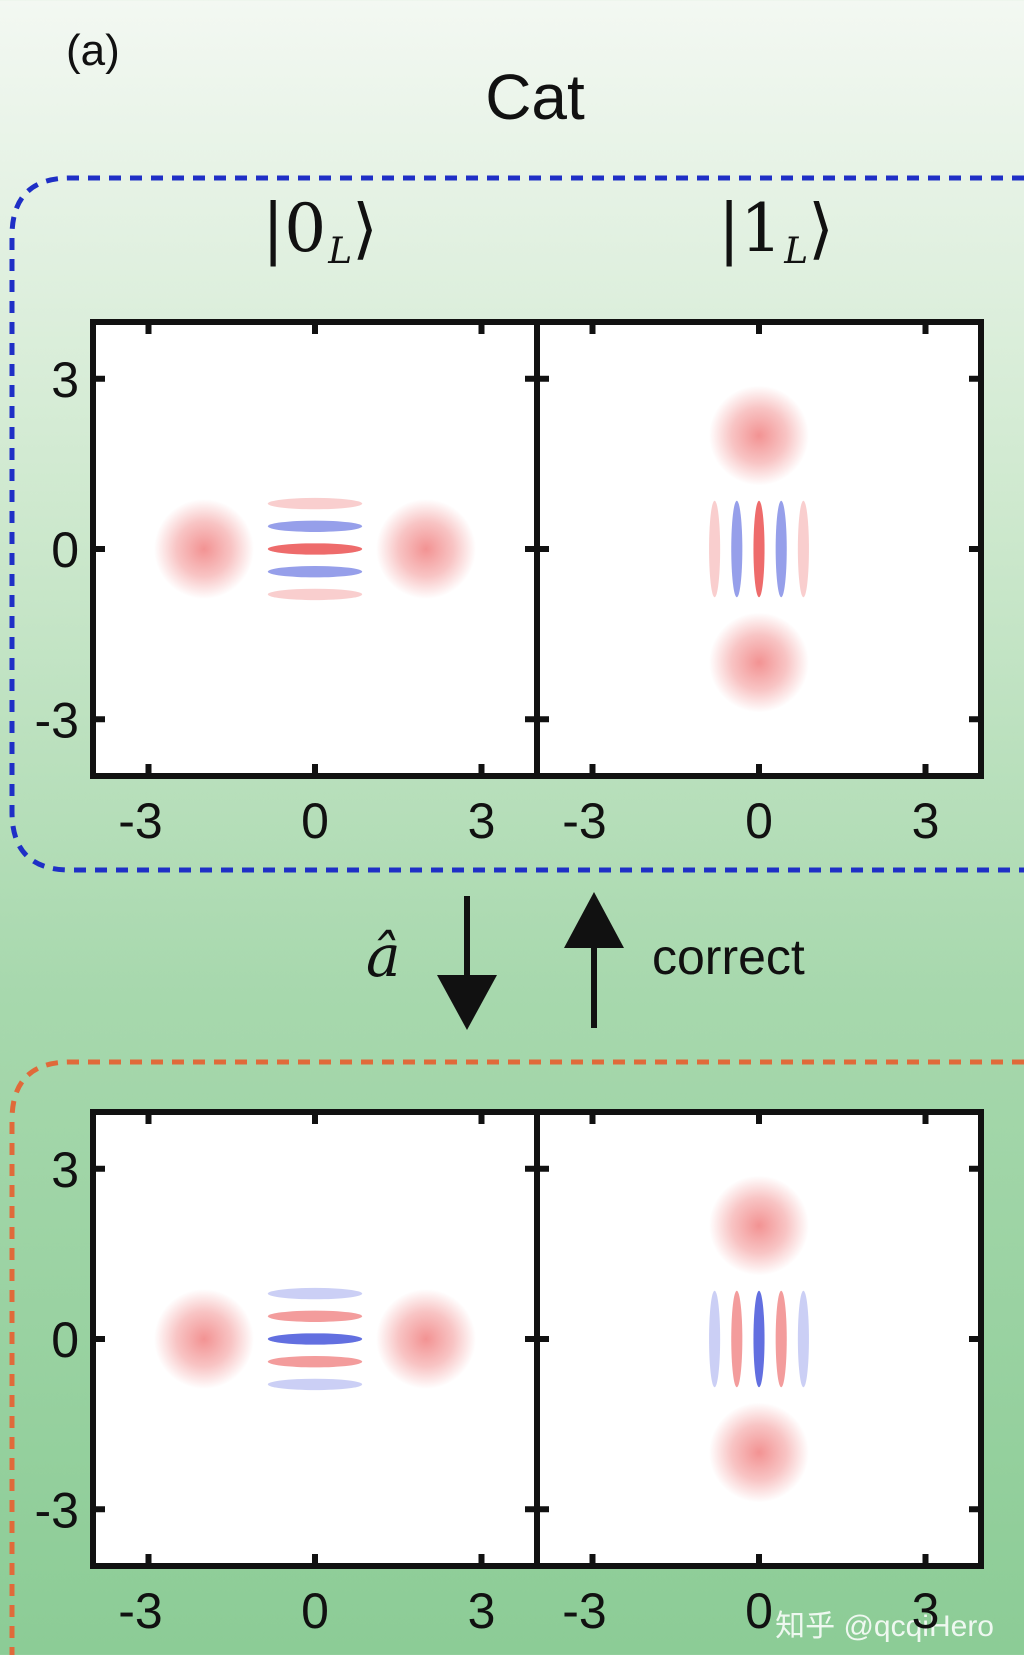 The width and height of the screenshot is (1024, 1655). What do you see at coordinates (467, 1002) in the screenshot?
I see `down-arrow-head` at bounding box center [467, 1002].